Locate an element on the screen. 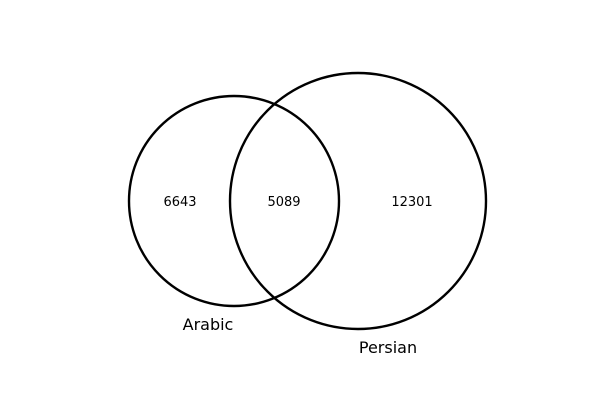  count-intersection: 5089 is located at coordinates (283, 202).